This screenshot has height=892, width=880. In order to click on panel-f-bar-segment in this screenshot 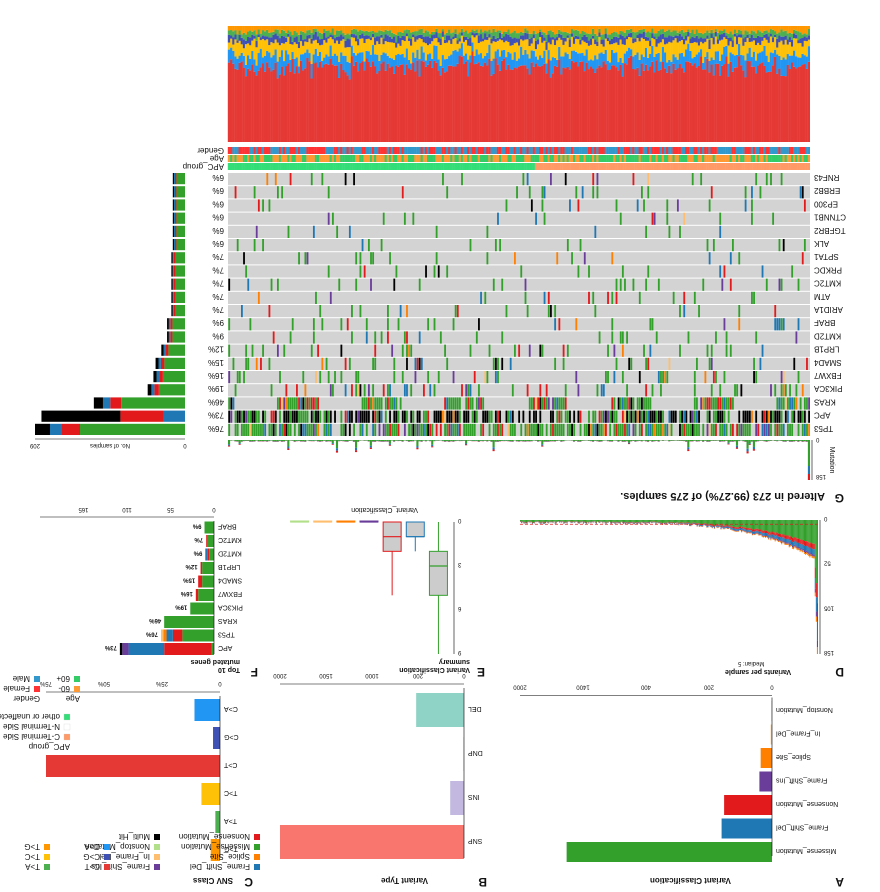, I will do `click(177, 635)`.